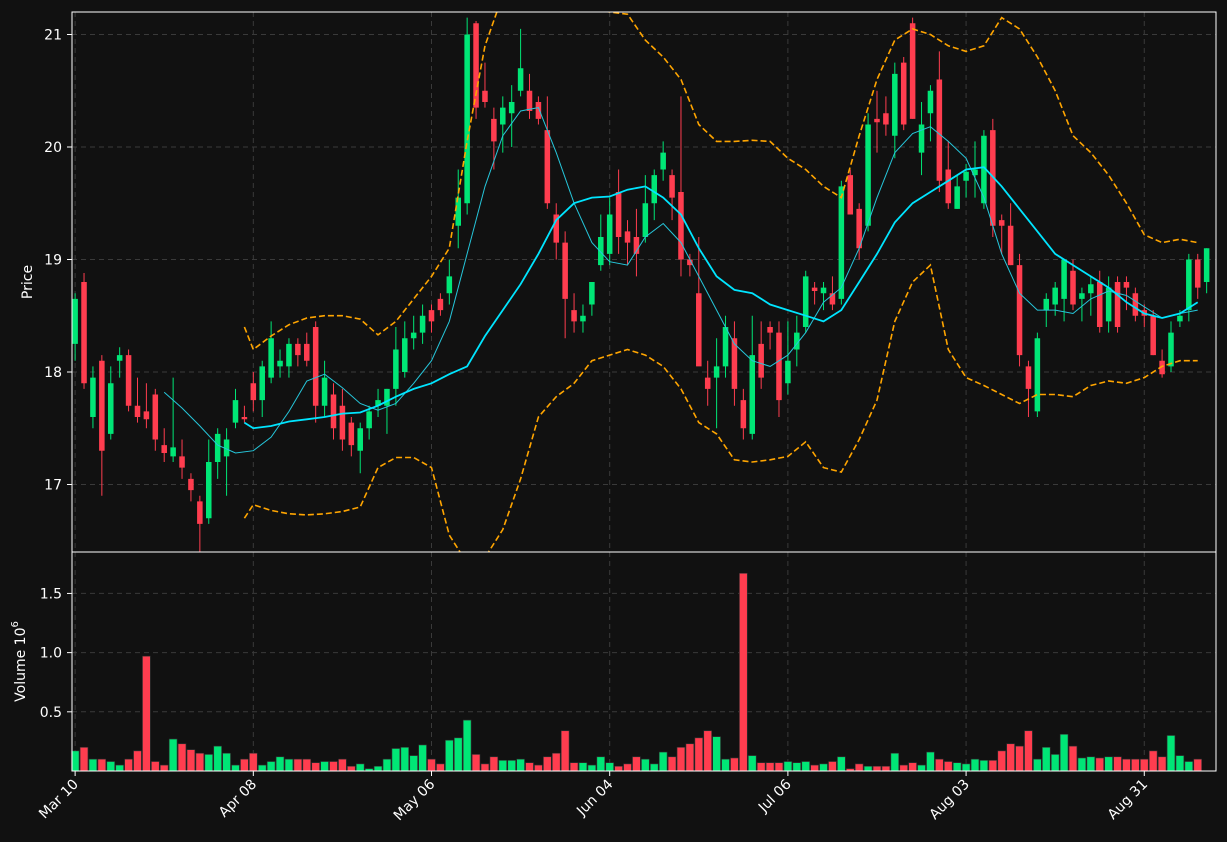  I want to click on volume-axis-title-text: Volume 10, so click(21, 665).